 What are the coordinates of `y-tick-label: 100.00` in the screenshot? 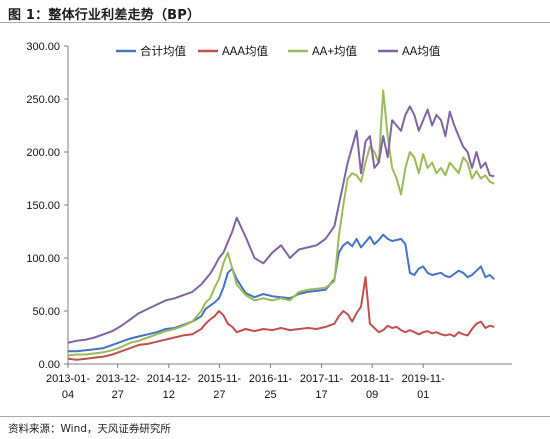 It's located at (43, 259).